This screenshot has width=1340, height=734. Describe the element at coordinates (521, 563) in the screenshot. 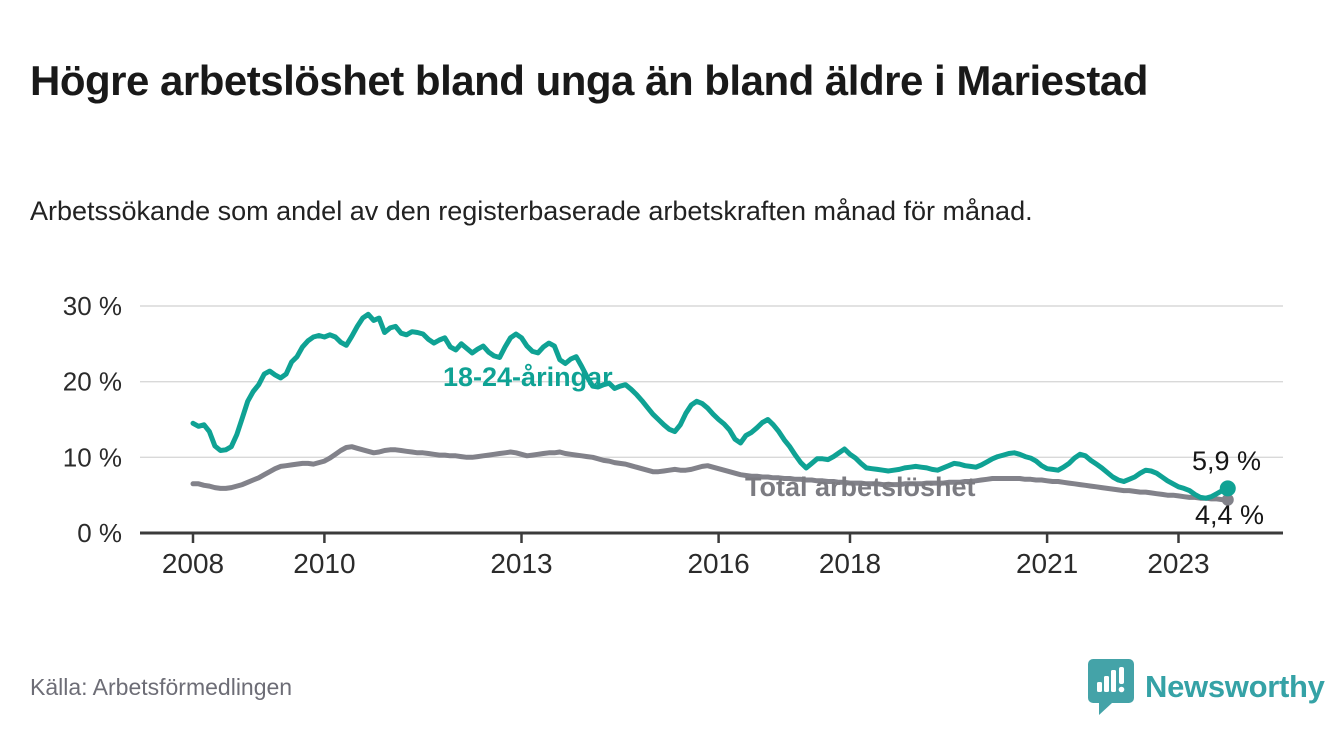

I see `x-axis-label: 2013` at that location.